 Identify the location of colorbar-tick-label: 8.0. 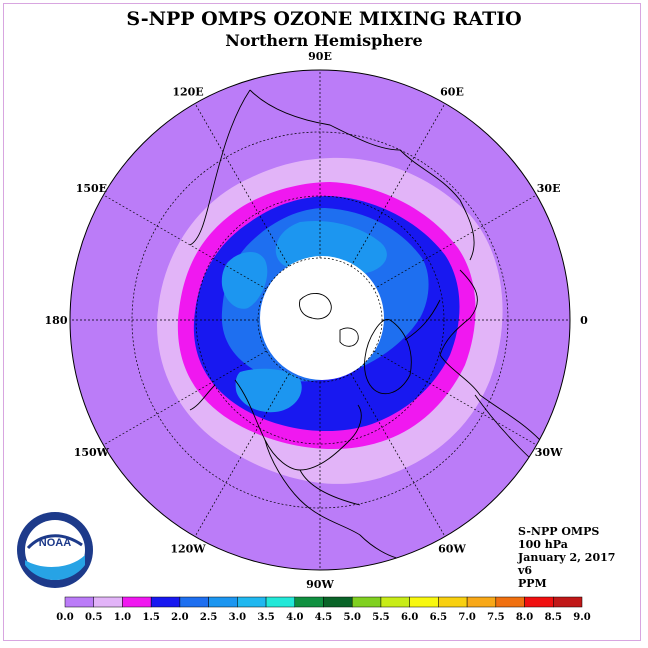
(524, 617).